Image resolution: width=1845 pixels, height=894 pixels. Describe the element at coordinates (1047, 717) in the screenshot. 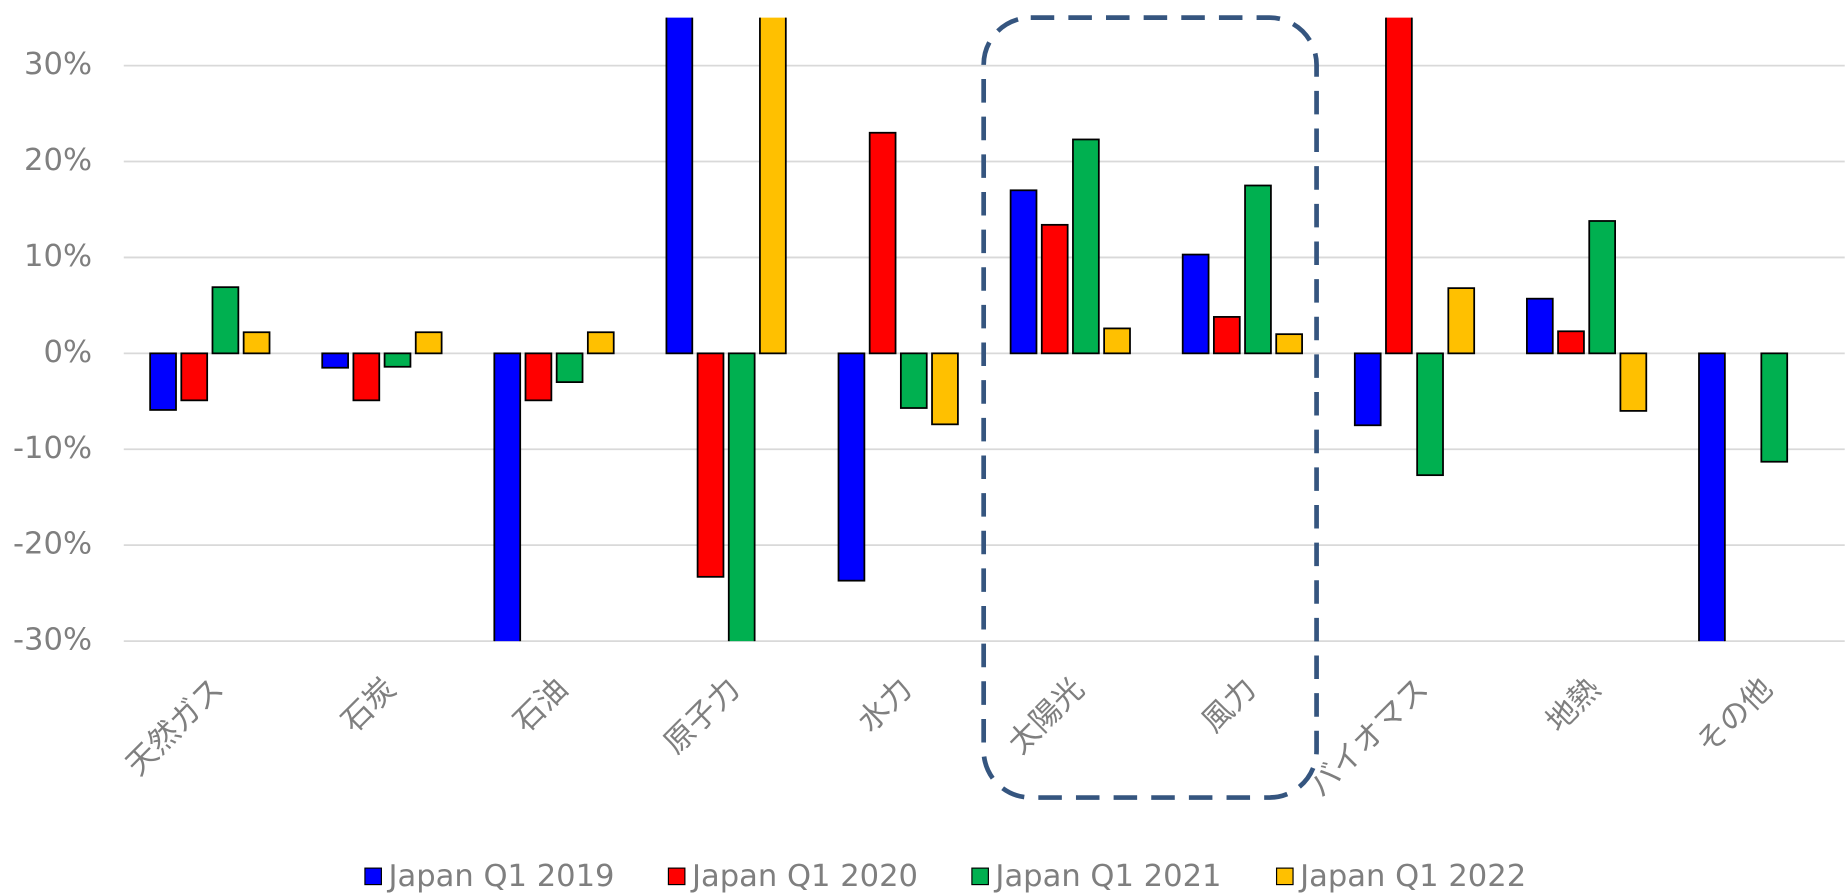

I see `x-tick-label: 太陽光` at that location.